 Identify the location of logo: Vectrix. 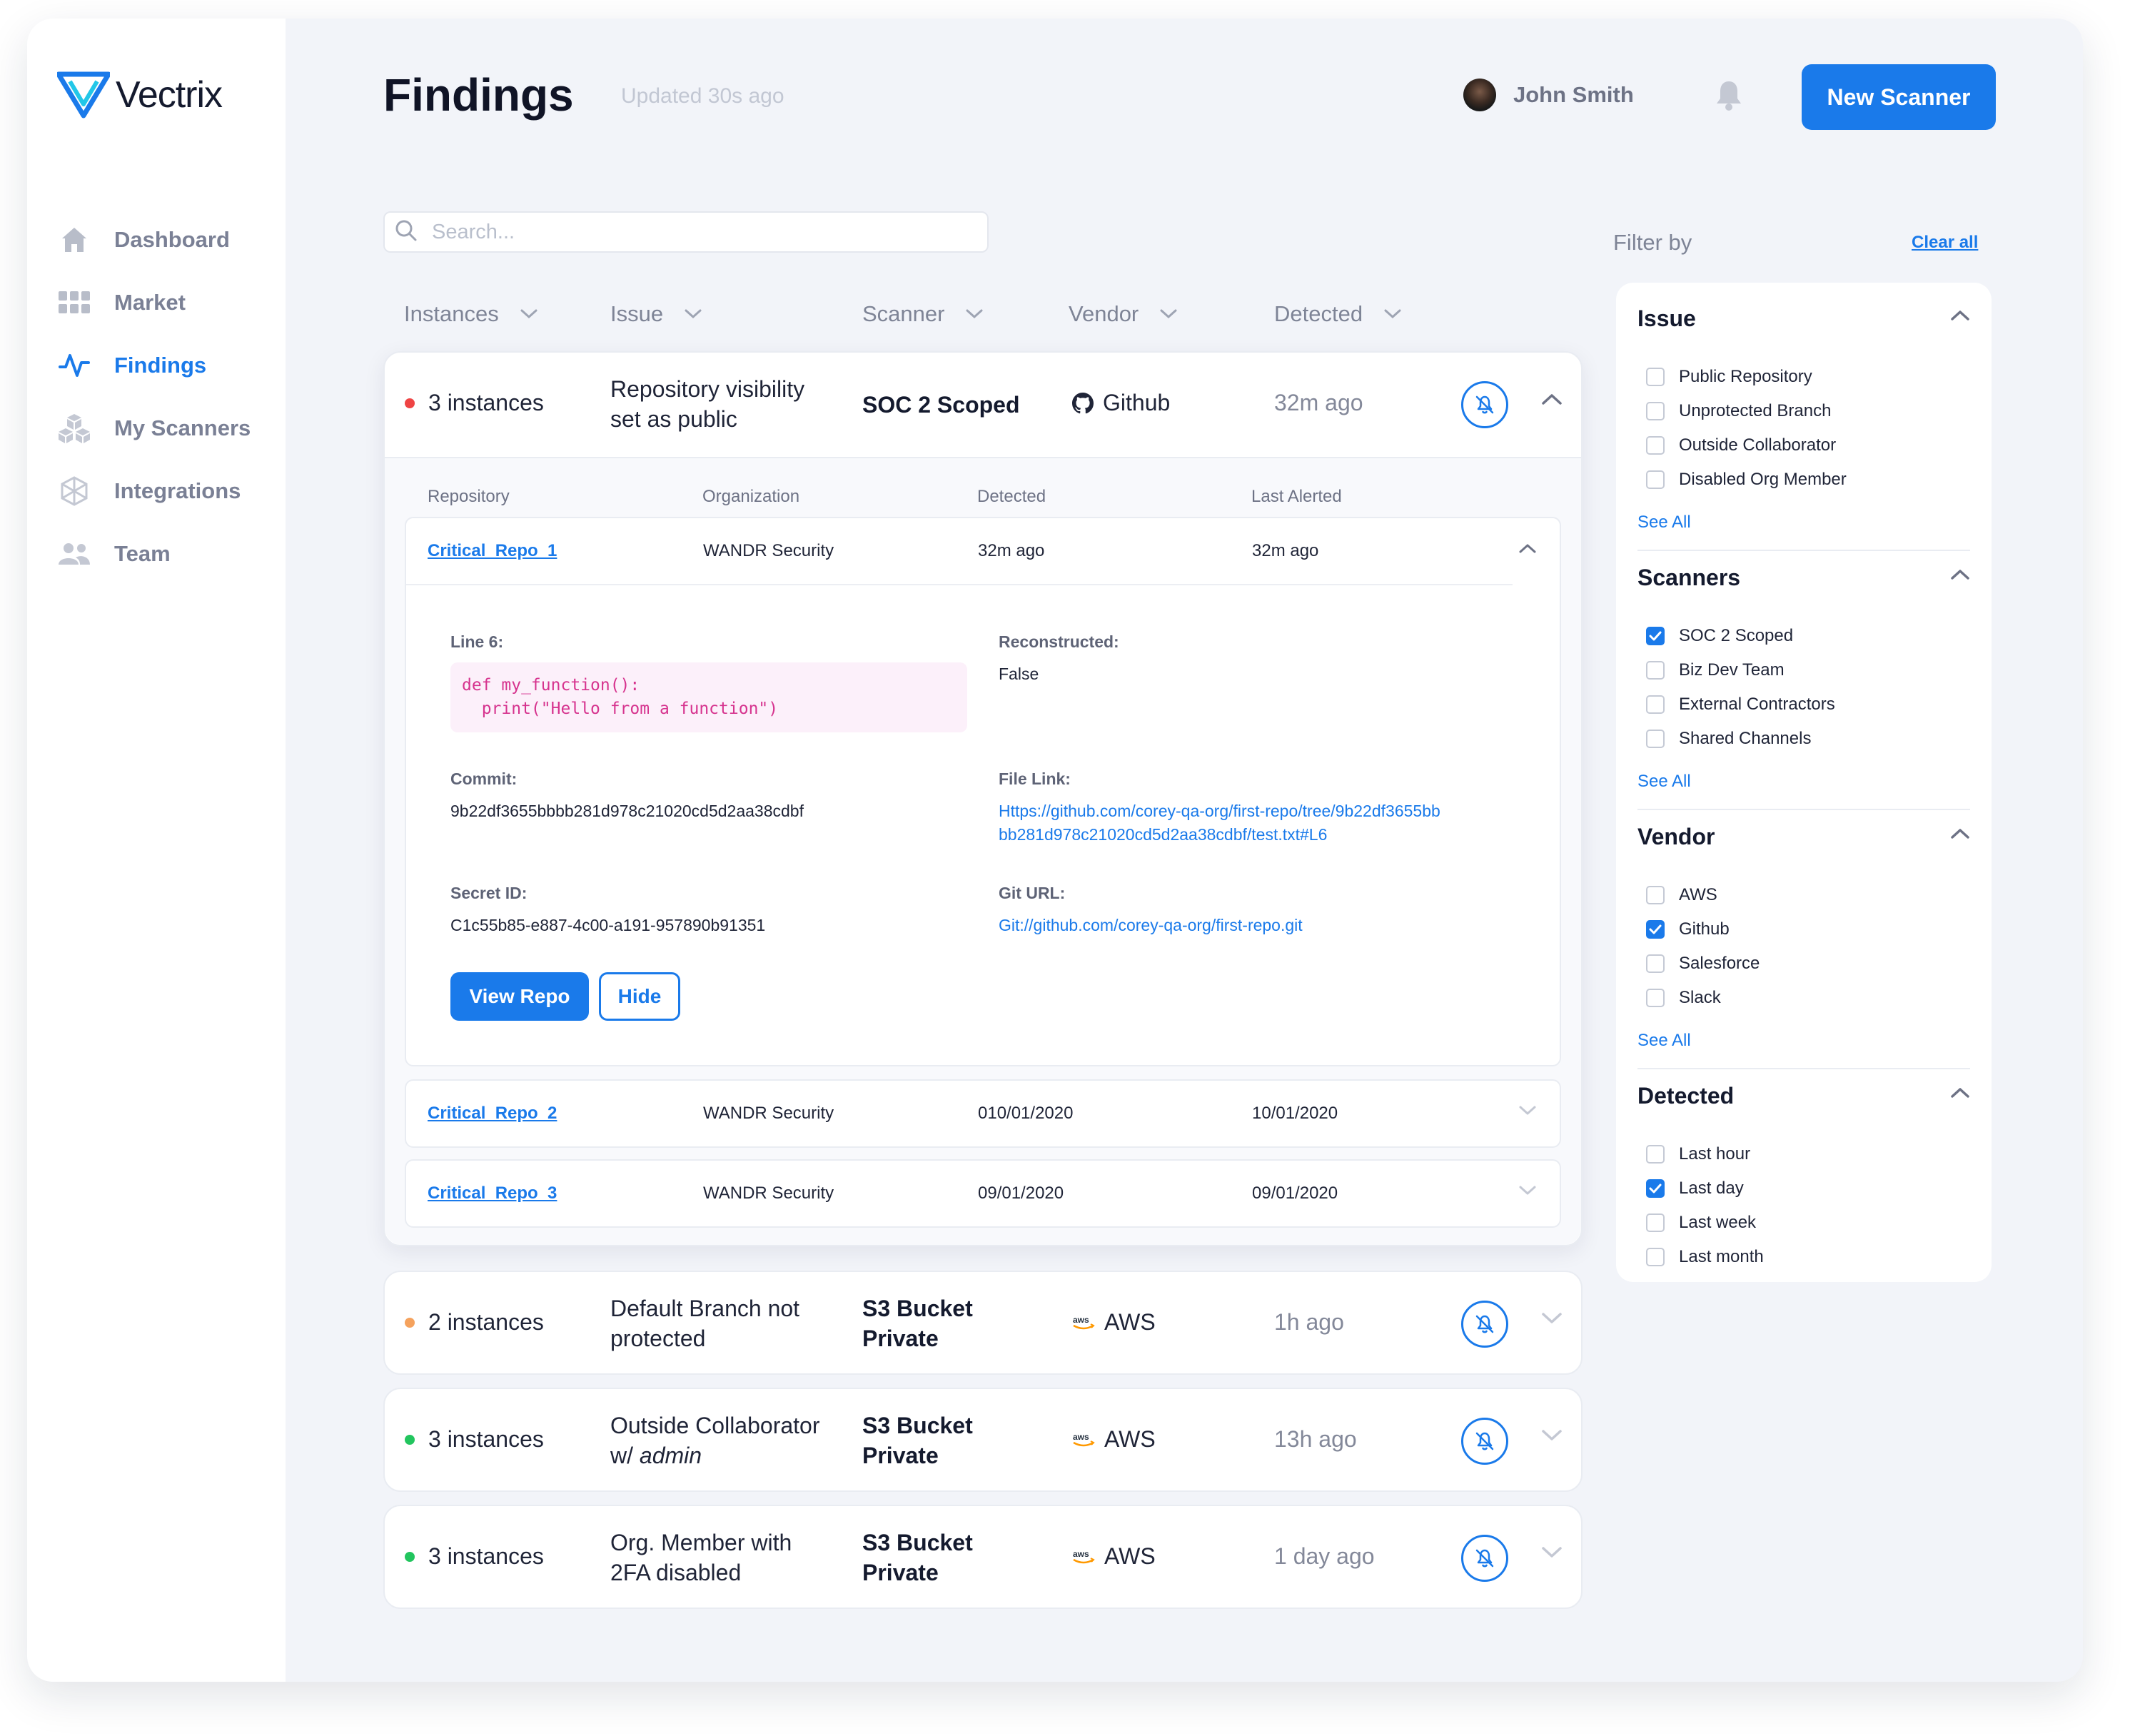
(140, 94).